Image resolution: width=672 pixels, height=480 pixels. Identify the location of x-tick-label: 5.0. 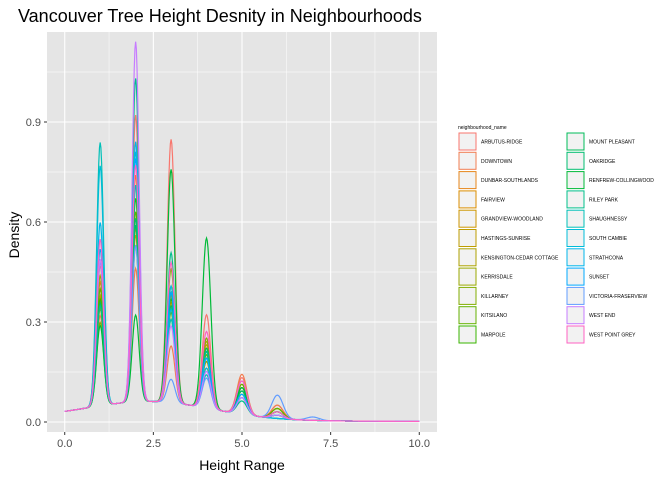
(241, 444).